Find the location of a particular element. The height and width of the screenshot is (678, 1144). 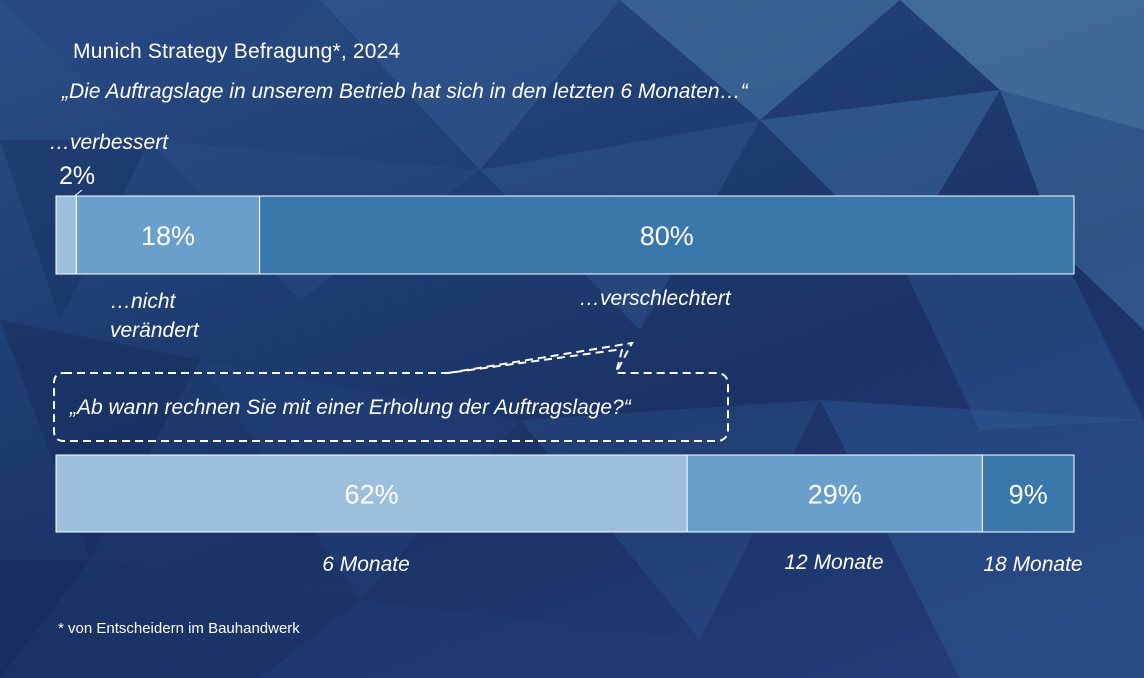

label-verbessert: …verbessert is located at coordinates (109, 142).